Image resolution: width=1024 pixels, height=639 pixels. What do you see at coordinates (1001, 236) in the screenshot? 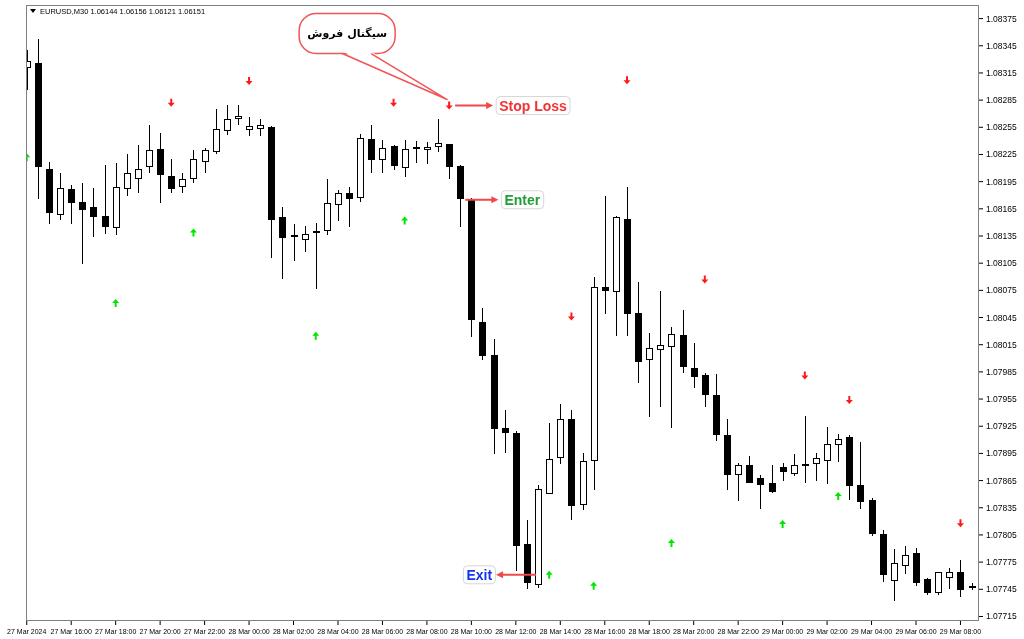
I see `ytick-label: 1.08135` at bounding box center [1001, 236].